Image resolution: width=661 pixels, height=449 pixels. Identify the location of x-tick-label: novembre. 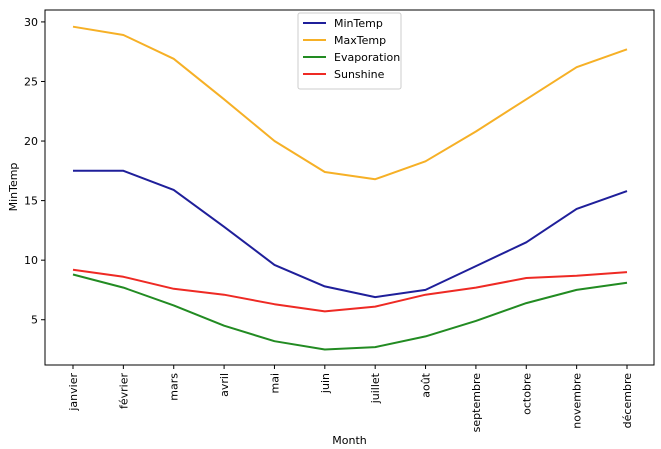
(577, 401).